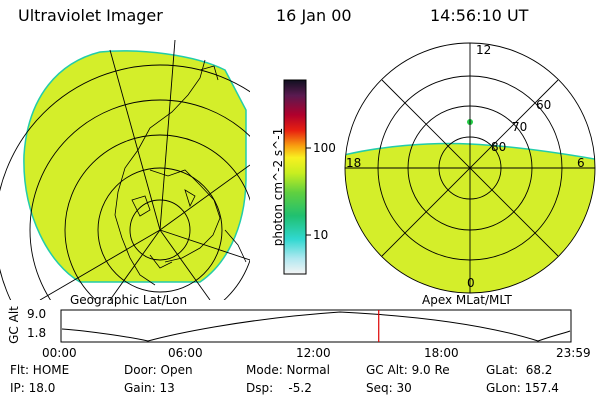  What do you see at coordinates (354, 163) in the screenshot?
I see `mlt-label-18: 18` at bounding box center [354, 163].